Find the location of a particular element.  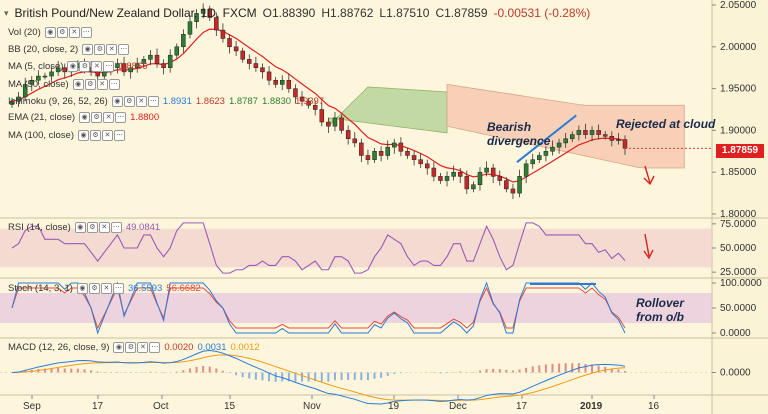

macd-value-2: 0.0031 is located at coordinates (212, 347).